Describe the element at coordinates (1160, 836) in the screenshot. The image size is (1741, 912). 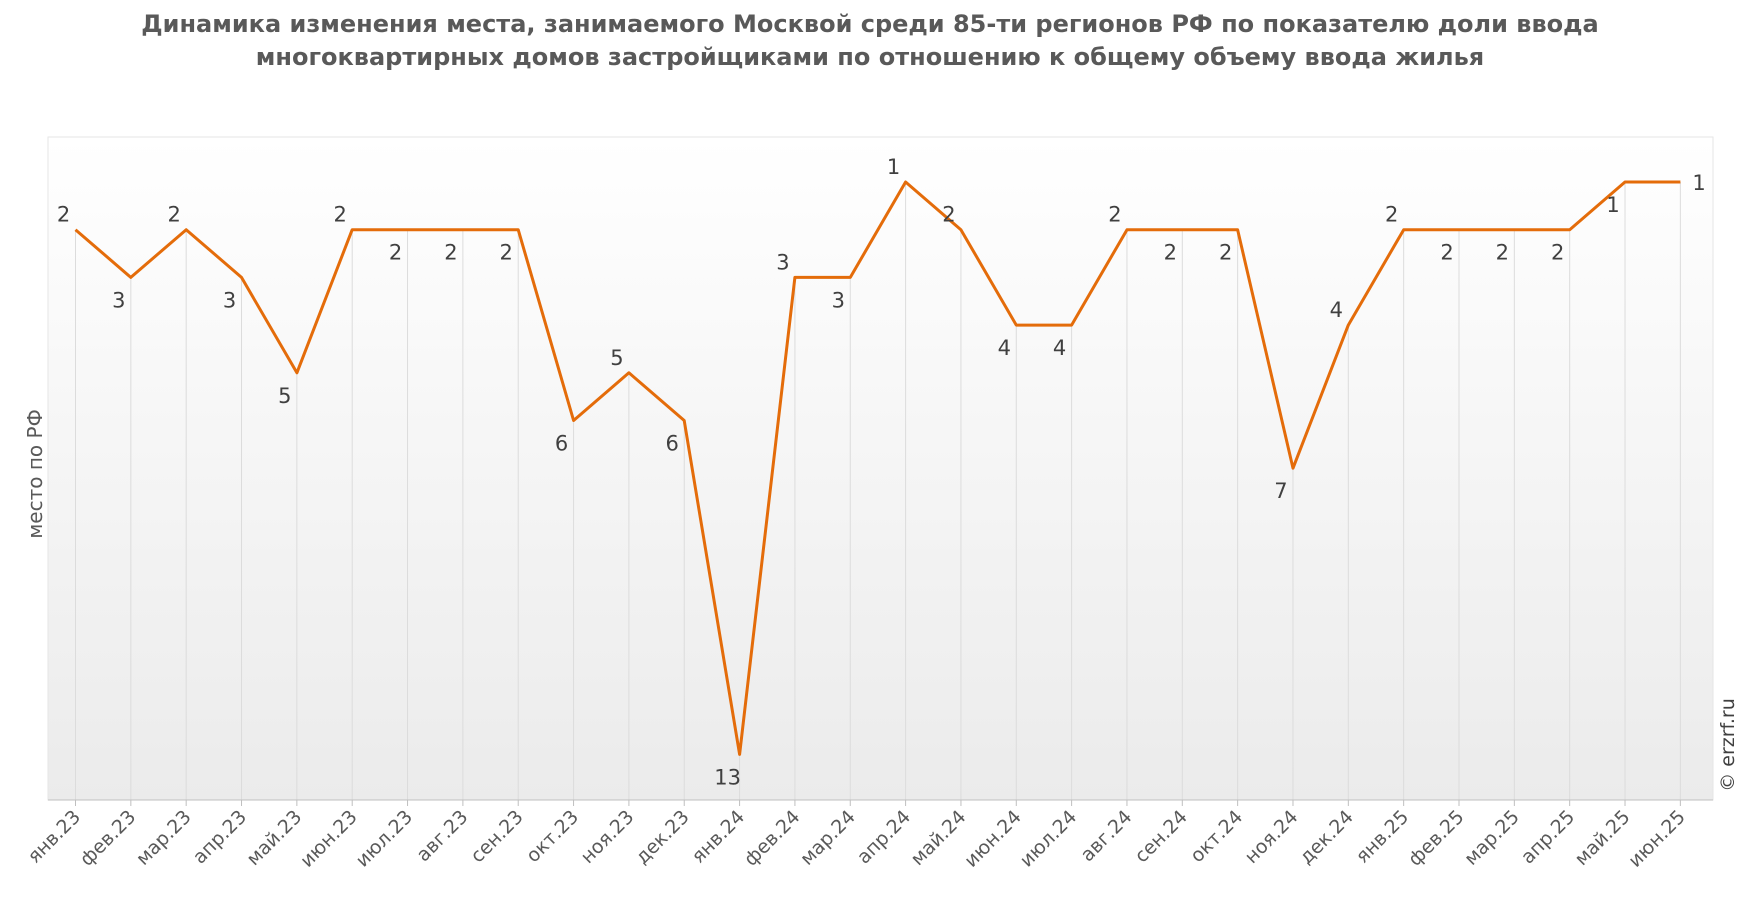
I see `x-tick-label: сен.24` at that location.